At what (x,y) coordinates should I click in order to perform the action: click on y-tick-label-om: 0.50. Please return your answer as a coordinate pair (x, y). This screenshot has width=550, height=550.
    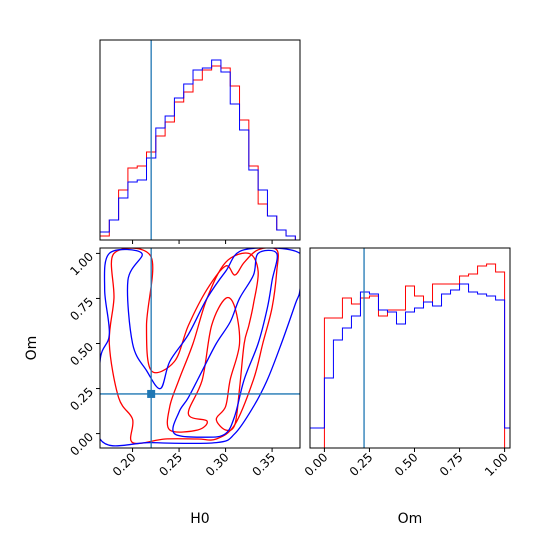
    Looking at the image, I should click on (81, 354).